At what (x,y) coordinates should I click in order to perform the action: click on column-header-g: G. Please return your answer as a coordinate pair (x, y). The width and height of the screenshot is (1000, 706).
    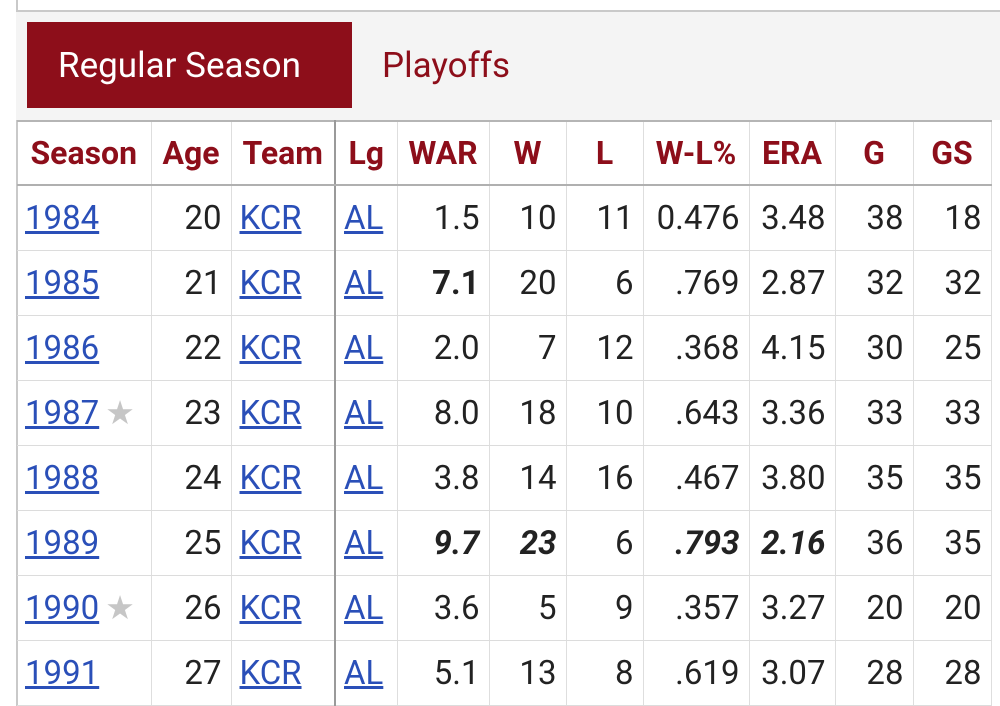
    Looking at the image, I should click on (874, 153).